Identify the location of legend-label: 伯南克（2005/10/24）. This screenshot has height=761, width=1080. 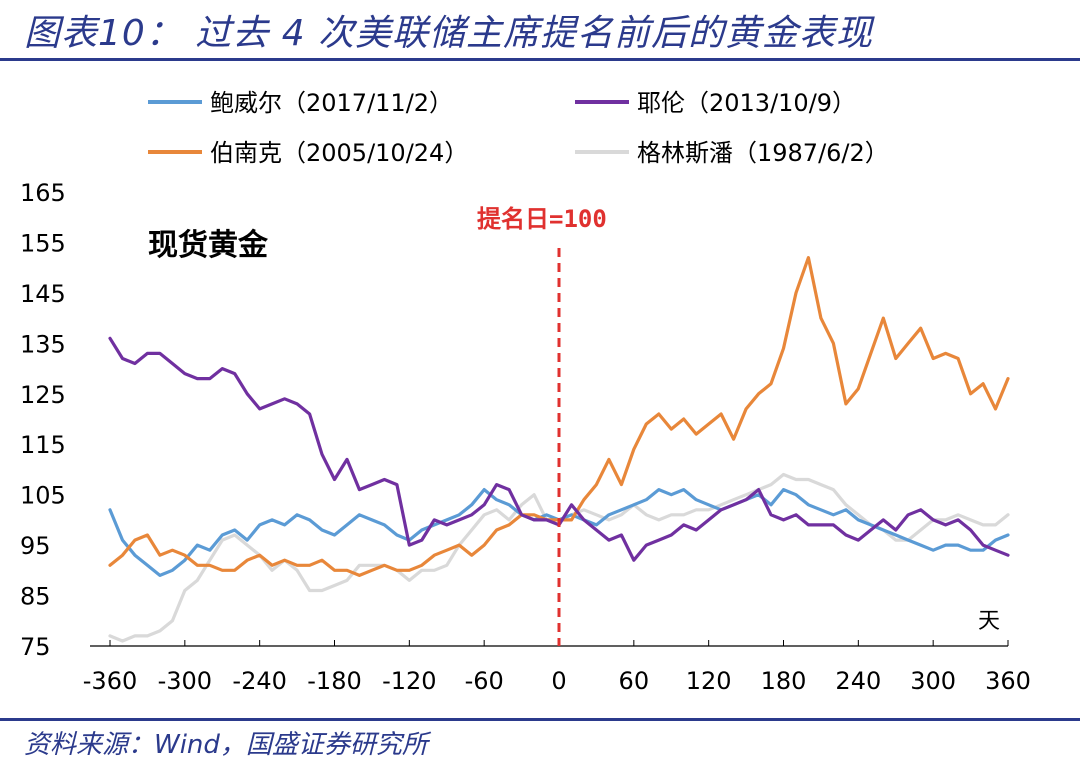
(339, 153).